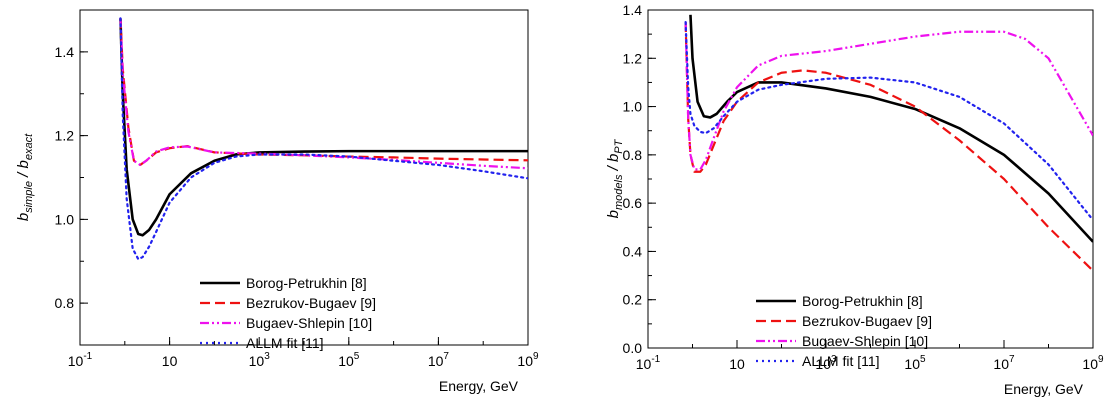 Image resolution: width=1106 pixels, height=405 pixels. What do you see at coordinates (633, 251) in the screenshot?
I see `y-tick-label: 0.4` at bounding box center [633, 251].